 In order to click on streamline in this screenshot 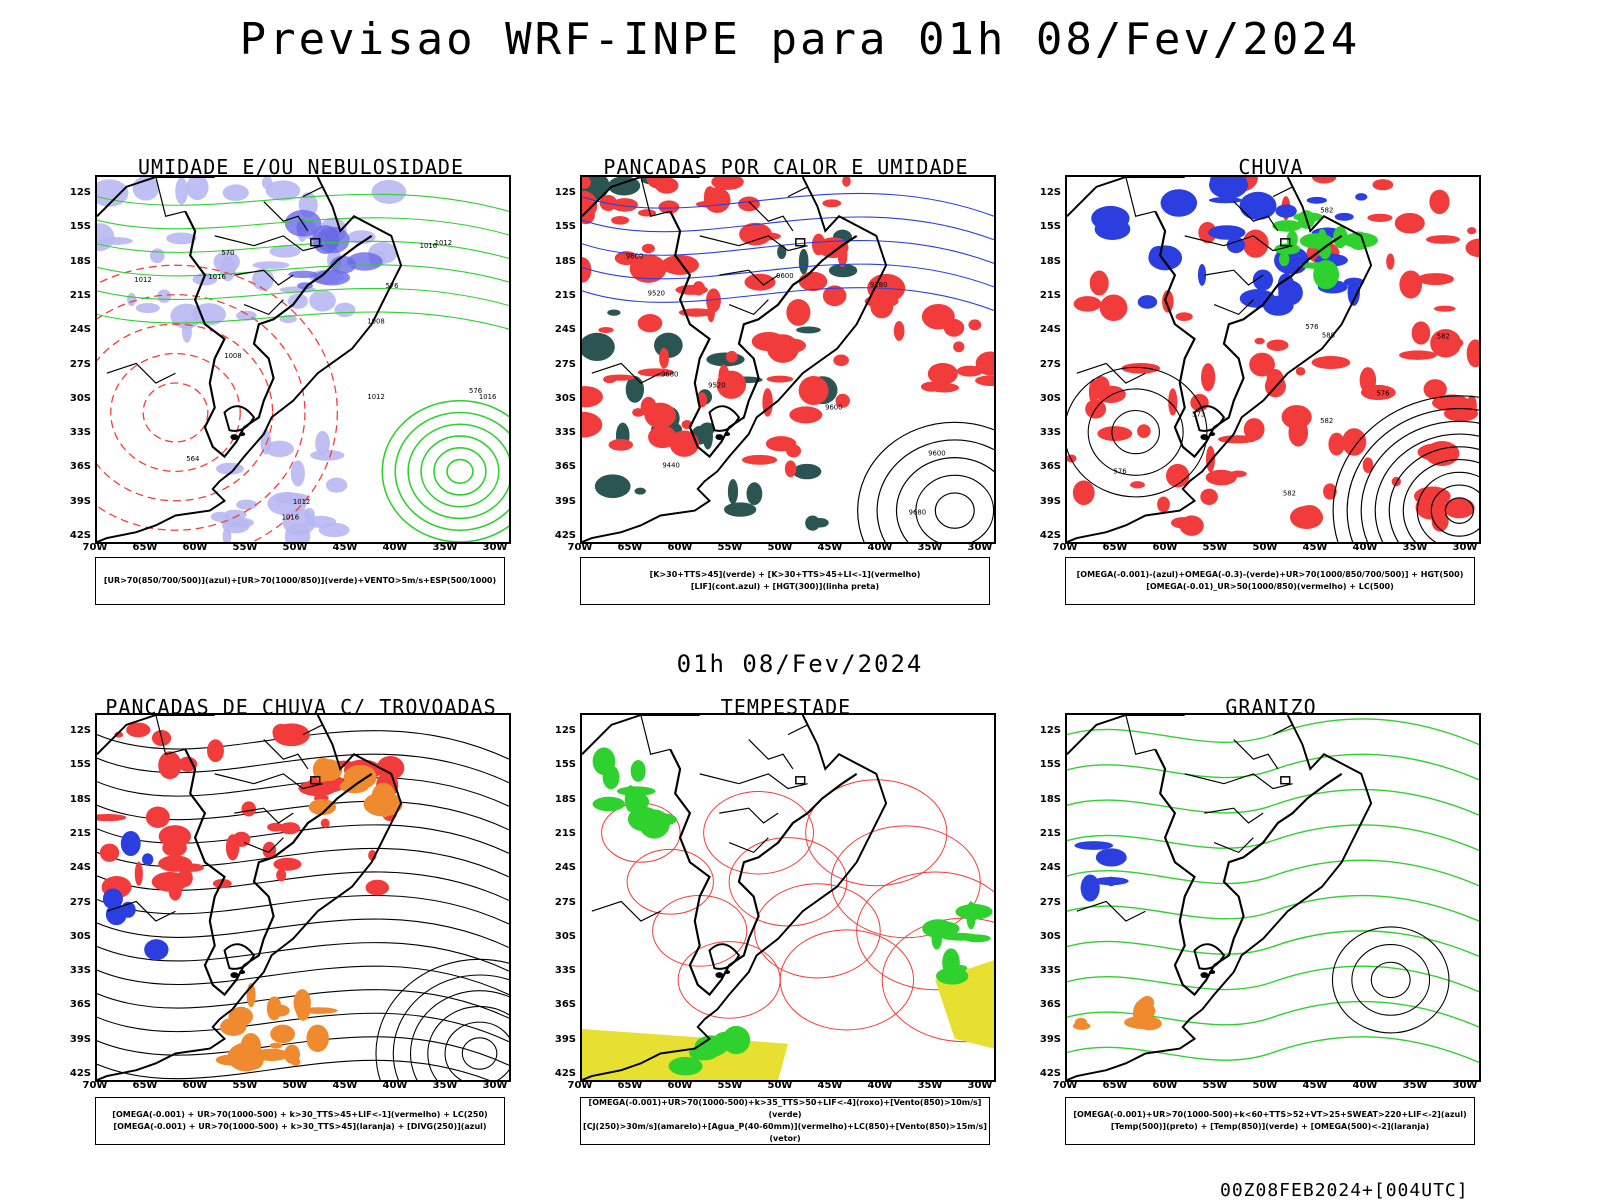, I will do `click(303, 320)`.